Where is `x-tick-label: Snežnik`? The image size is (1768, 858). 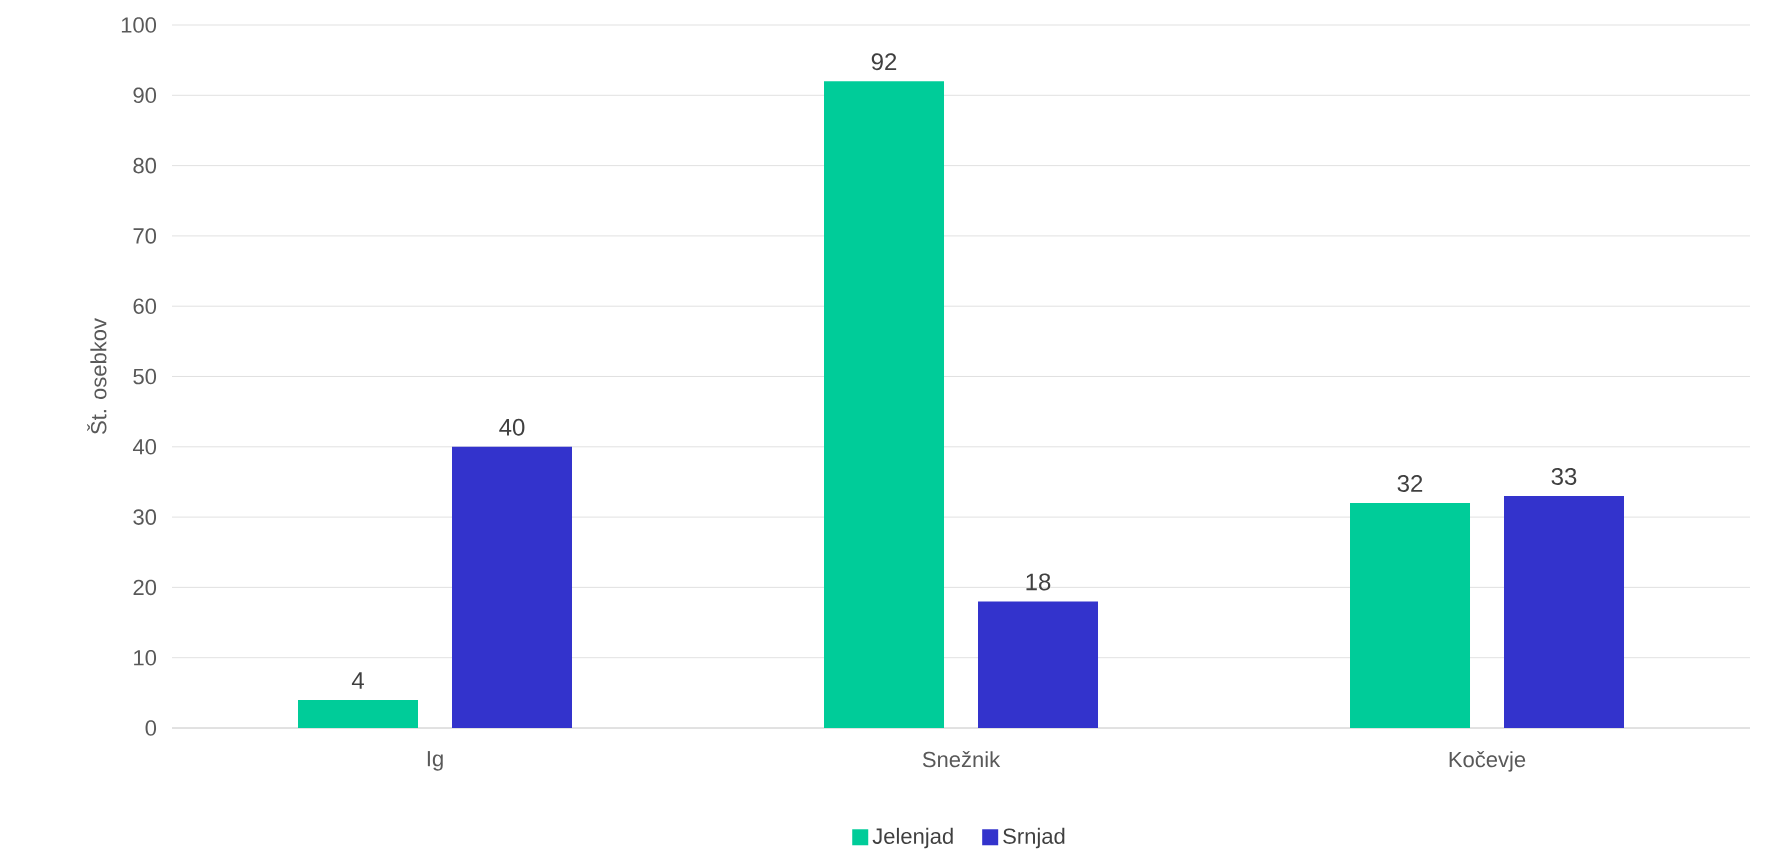
x-tick-label: Snežnik is located at coordinates (961, 759).